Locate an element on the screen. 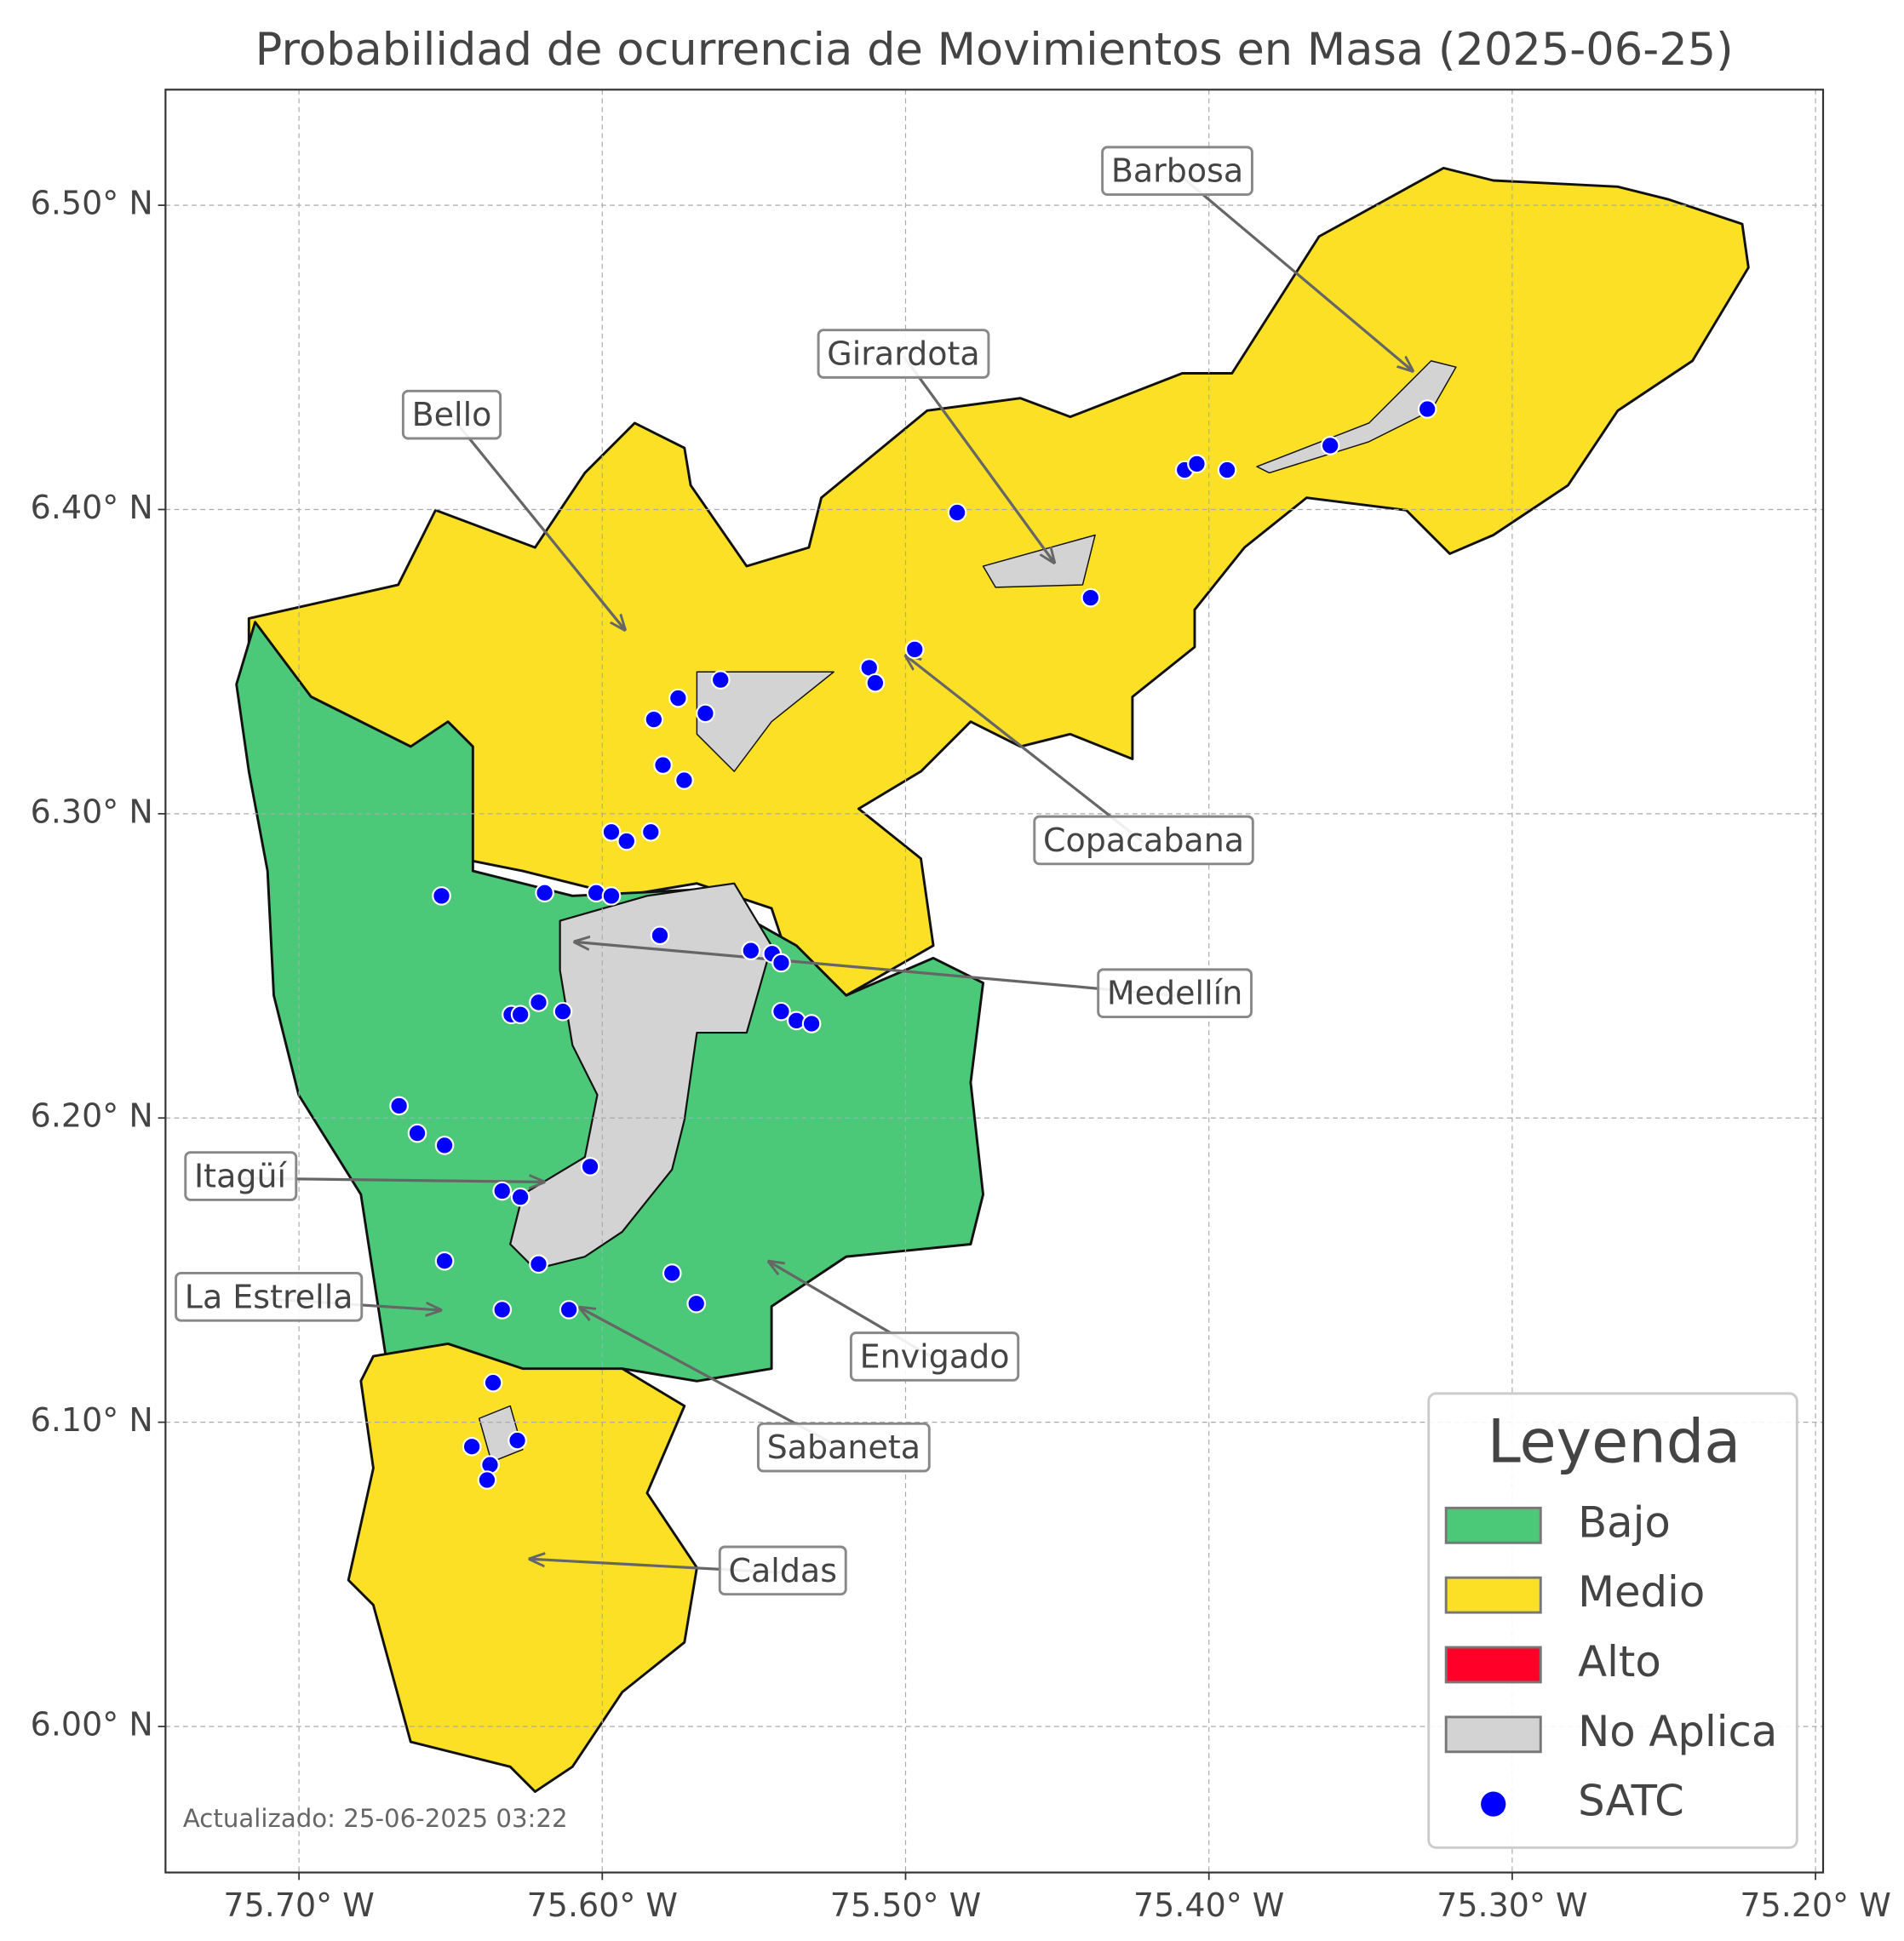 This screenshot has width=1904, height=1941. region-no-aplica-barbosa is located at coordinates (1356, 417).